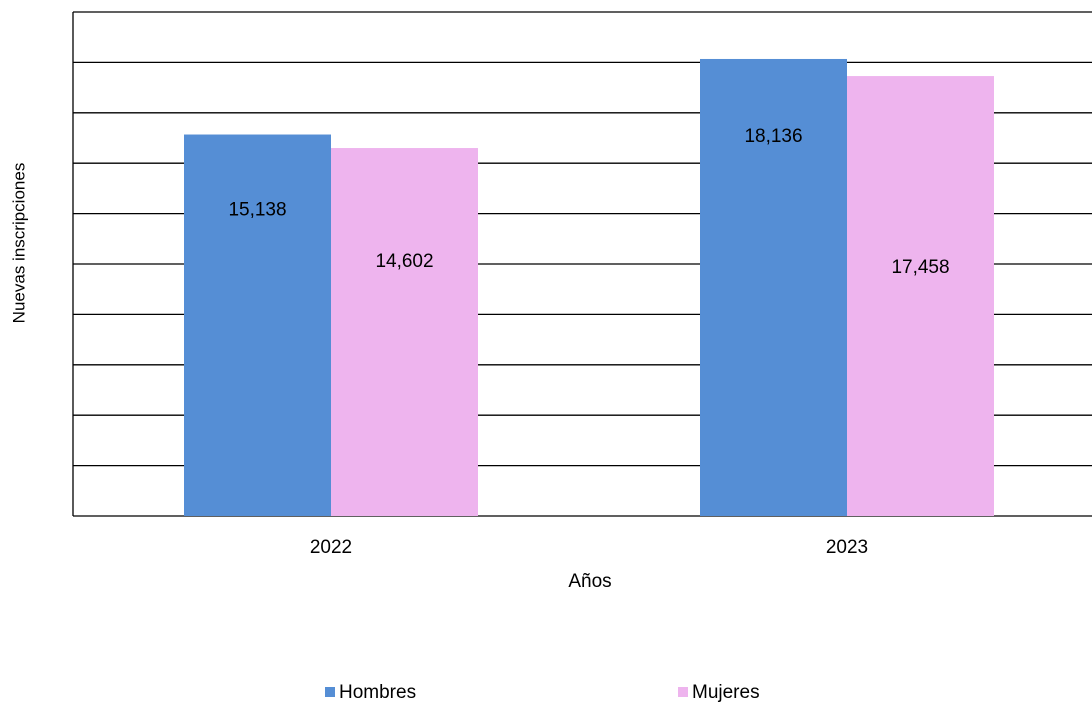 The width and height of the screenshot is (1092, 709). I want to click on data-label: 17,458, so click(920, 267).